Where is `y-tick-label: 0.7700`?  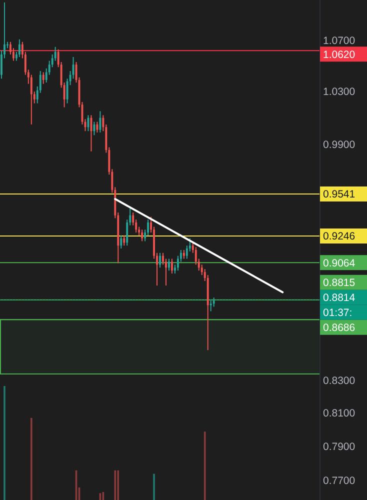 y-tick-label: 0.7700 is located at coordinates (339, 481).